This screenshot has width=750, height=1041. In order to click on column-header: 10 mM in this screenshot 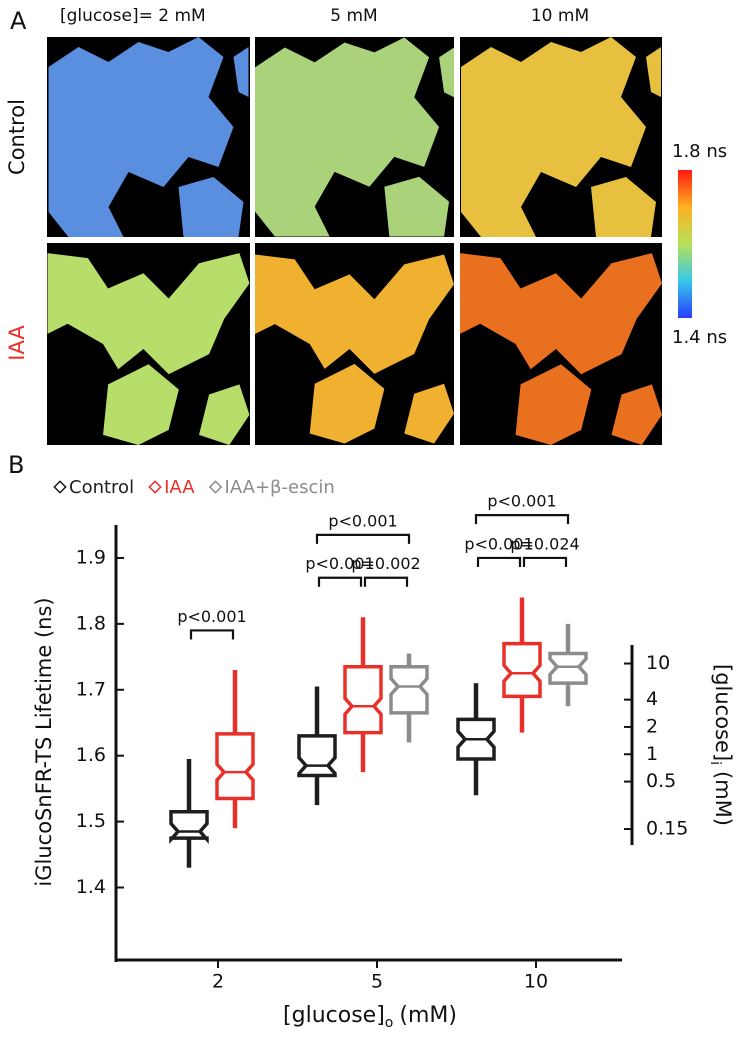, I will do `click(560, 16)`.